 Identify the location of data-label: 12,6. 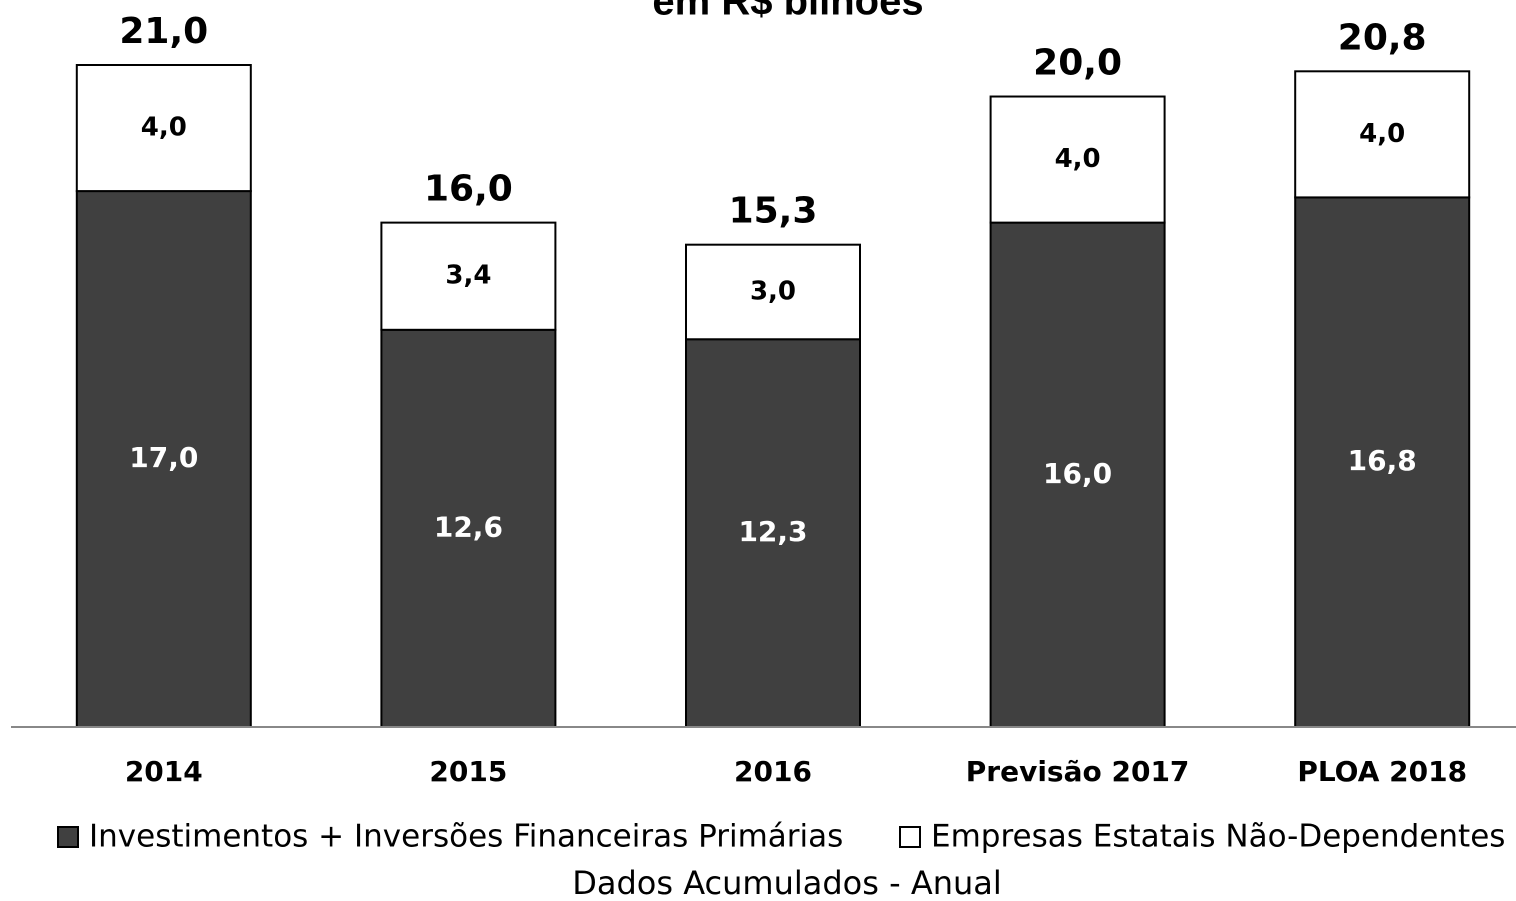
(468, 526).